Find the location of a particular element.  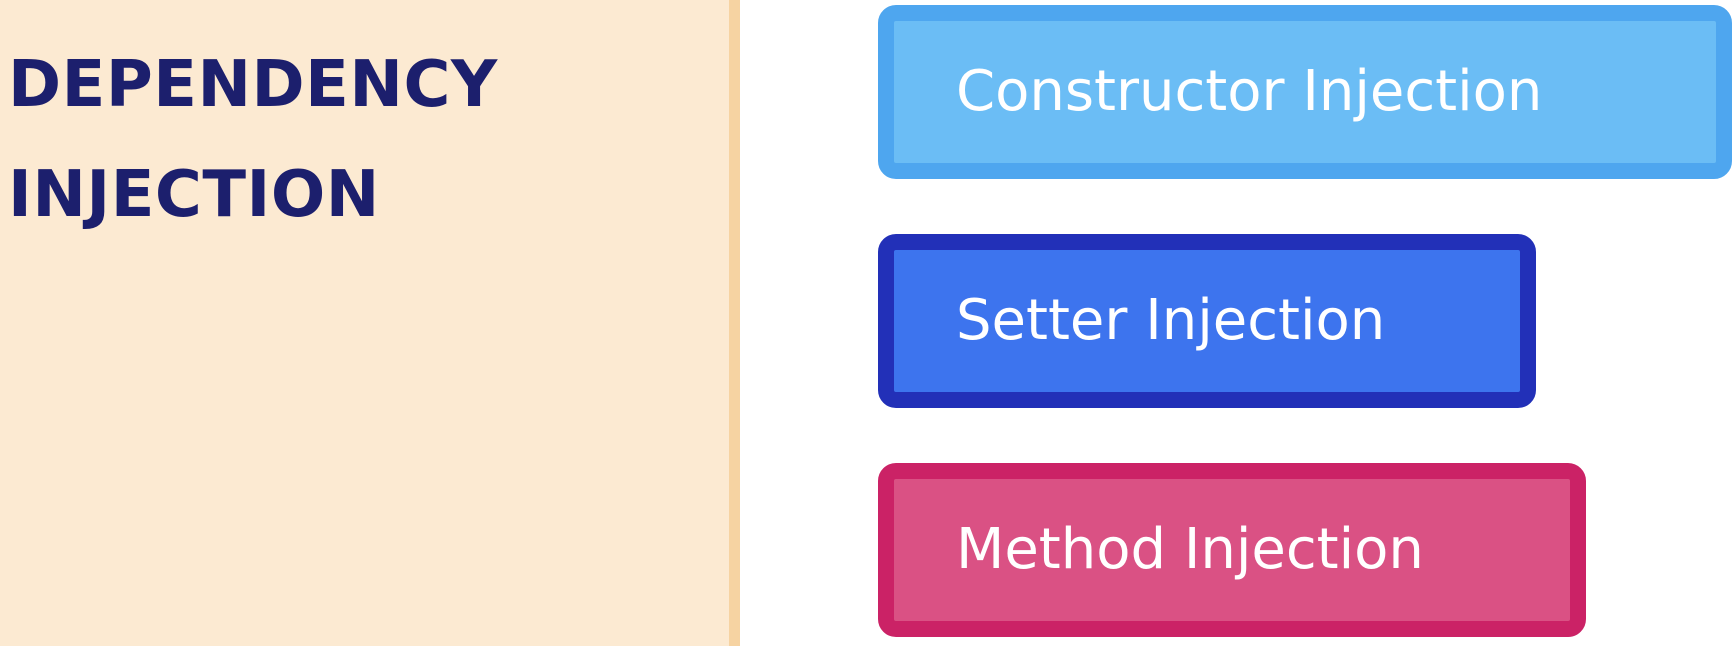

title-line-1: DEPENDENCY is located at coordinates (253, 85).